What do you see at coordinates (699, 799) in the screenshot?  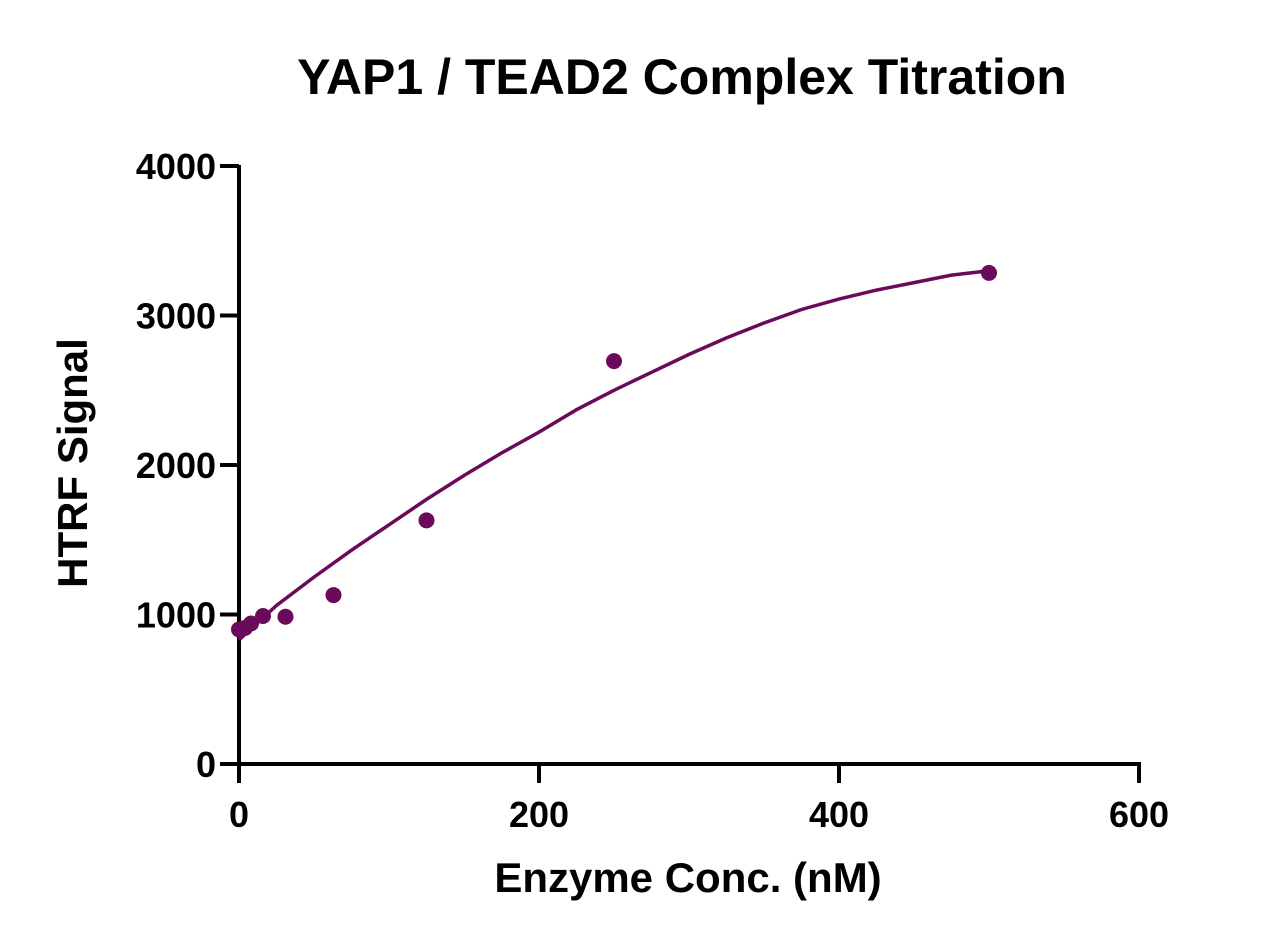 I see `x-ticks: 0 200 400 600` at bounding box center [699, 799].